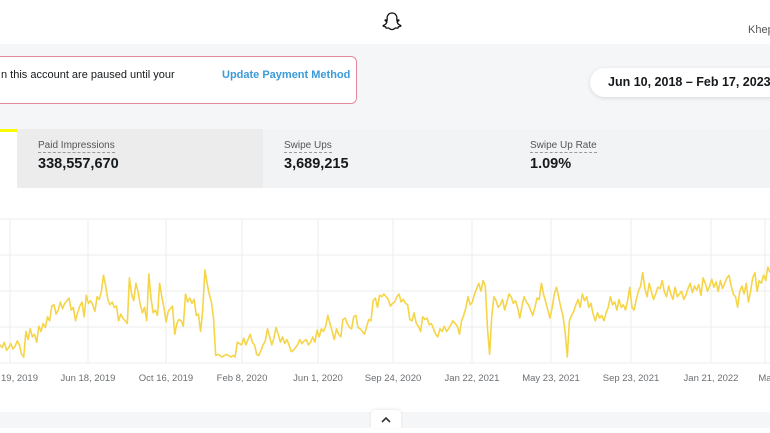  I want to click on x-tick-label: Sep 23, 2021, so click(631, 378).